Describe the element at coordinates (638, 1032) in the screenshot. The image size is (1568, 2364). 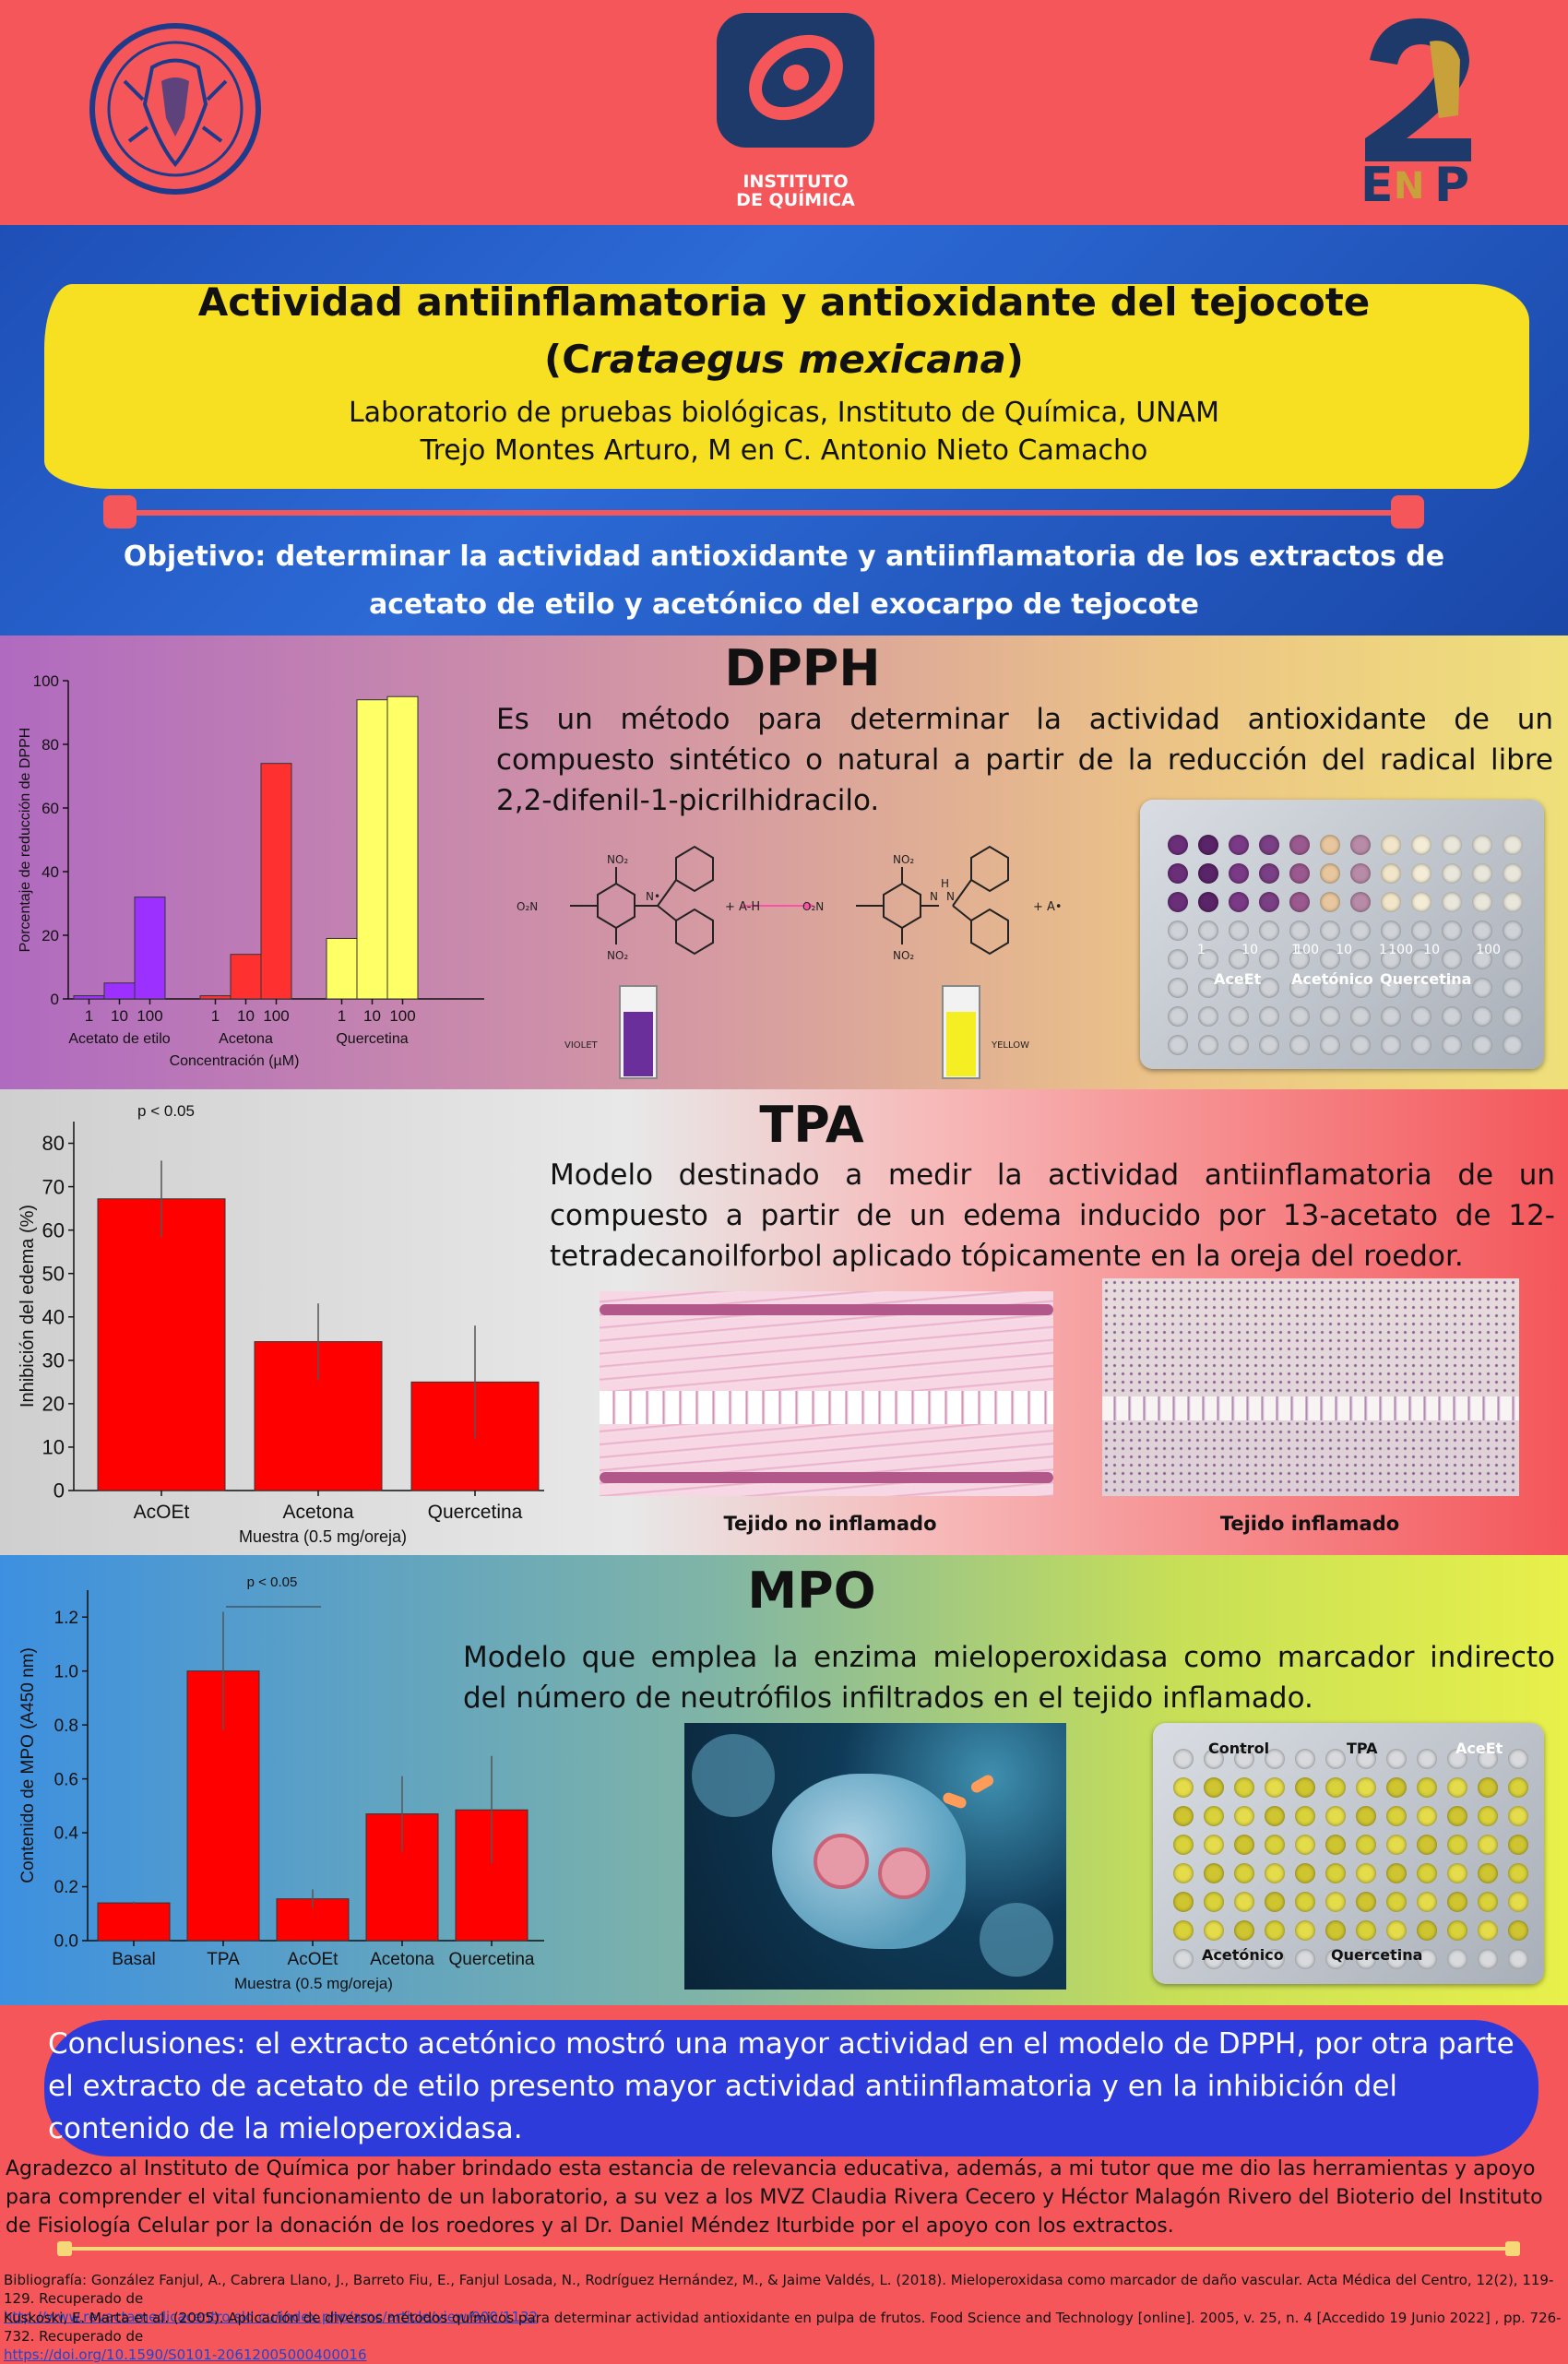
I see `violet-cuvette` at that location.